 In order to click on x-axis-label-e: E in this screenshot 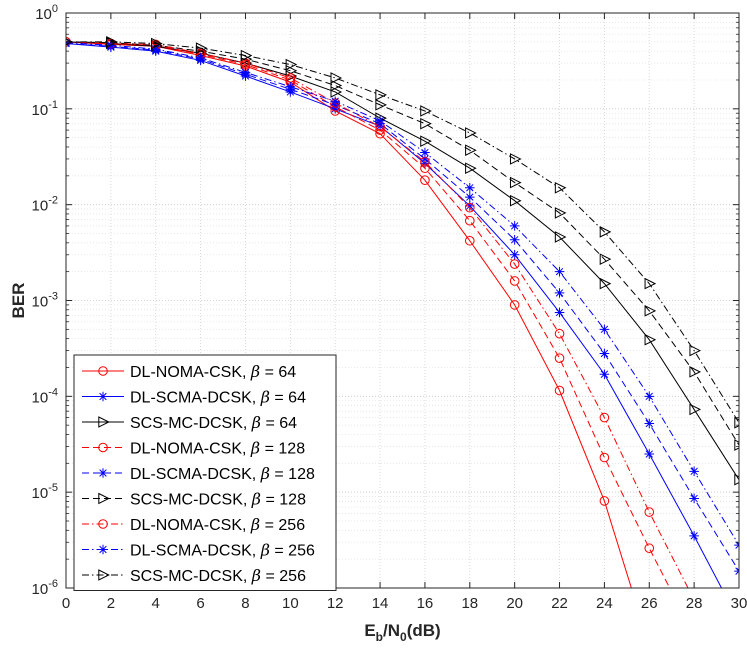, I will do `click(369, 630)`.